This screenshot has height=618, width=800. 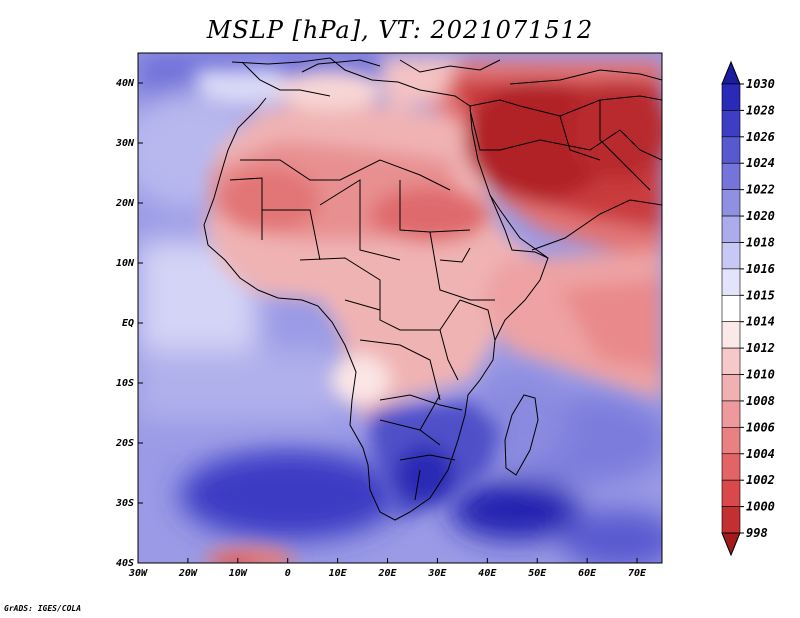 What do you see at coordinates (760, 137) in the screenshot?
I see `colorbar-label: 1026` at bounding box center [760, 137].